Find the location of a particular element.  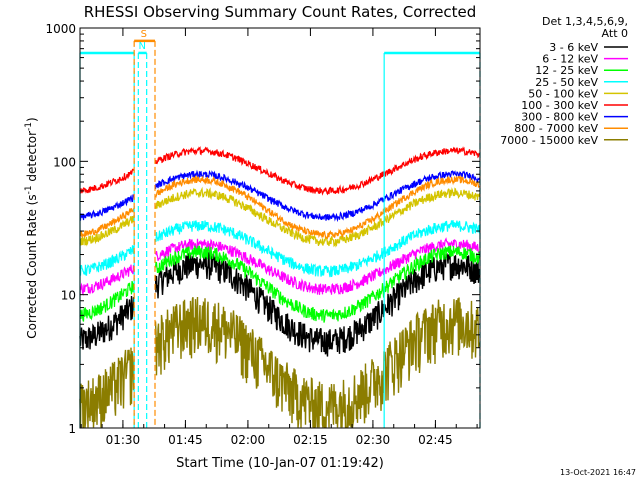

series-line-3-6-kev is located at coordinates (280, 303).